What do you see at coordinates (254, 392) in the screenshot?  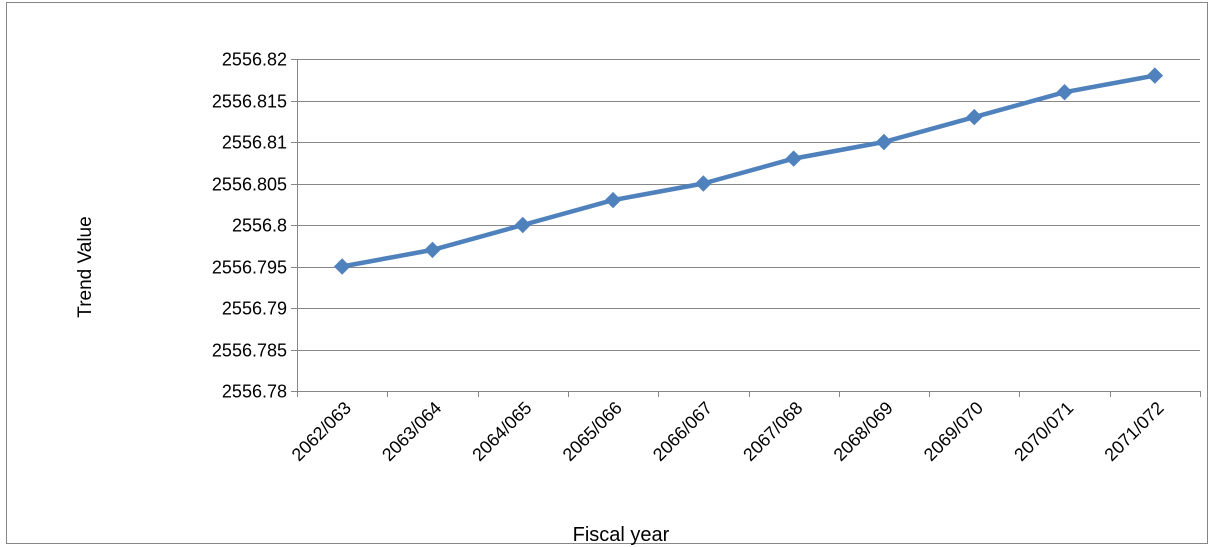 I see `y-tick-label: 2556.78` at bounding box center [254, 392].